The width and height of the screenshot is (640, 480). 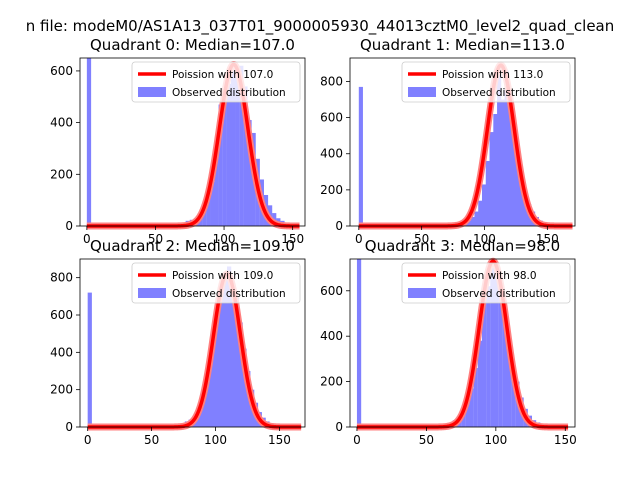 I want to click on panel-title: Quadrant 3: Median=98.0, so click(x=462, y=246).